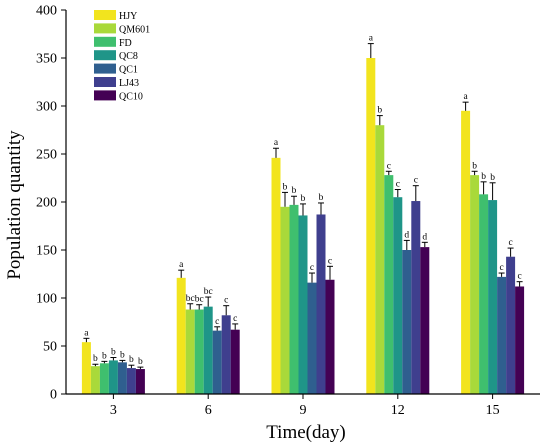 This screenshot has width=550, height=447. What do you see at coordinates (306, 432) in the screenshot?
I see `x-axis-label: Time(day)` at bounding box center [306, 432].